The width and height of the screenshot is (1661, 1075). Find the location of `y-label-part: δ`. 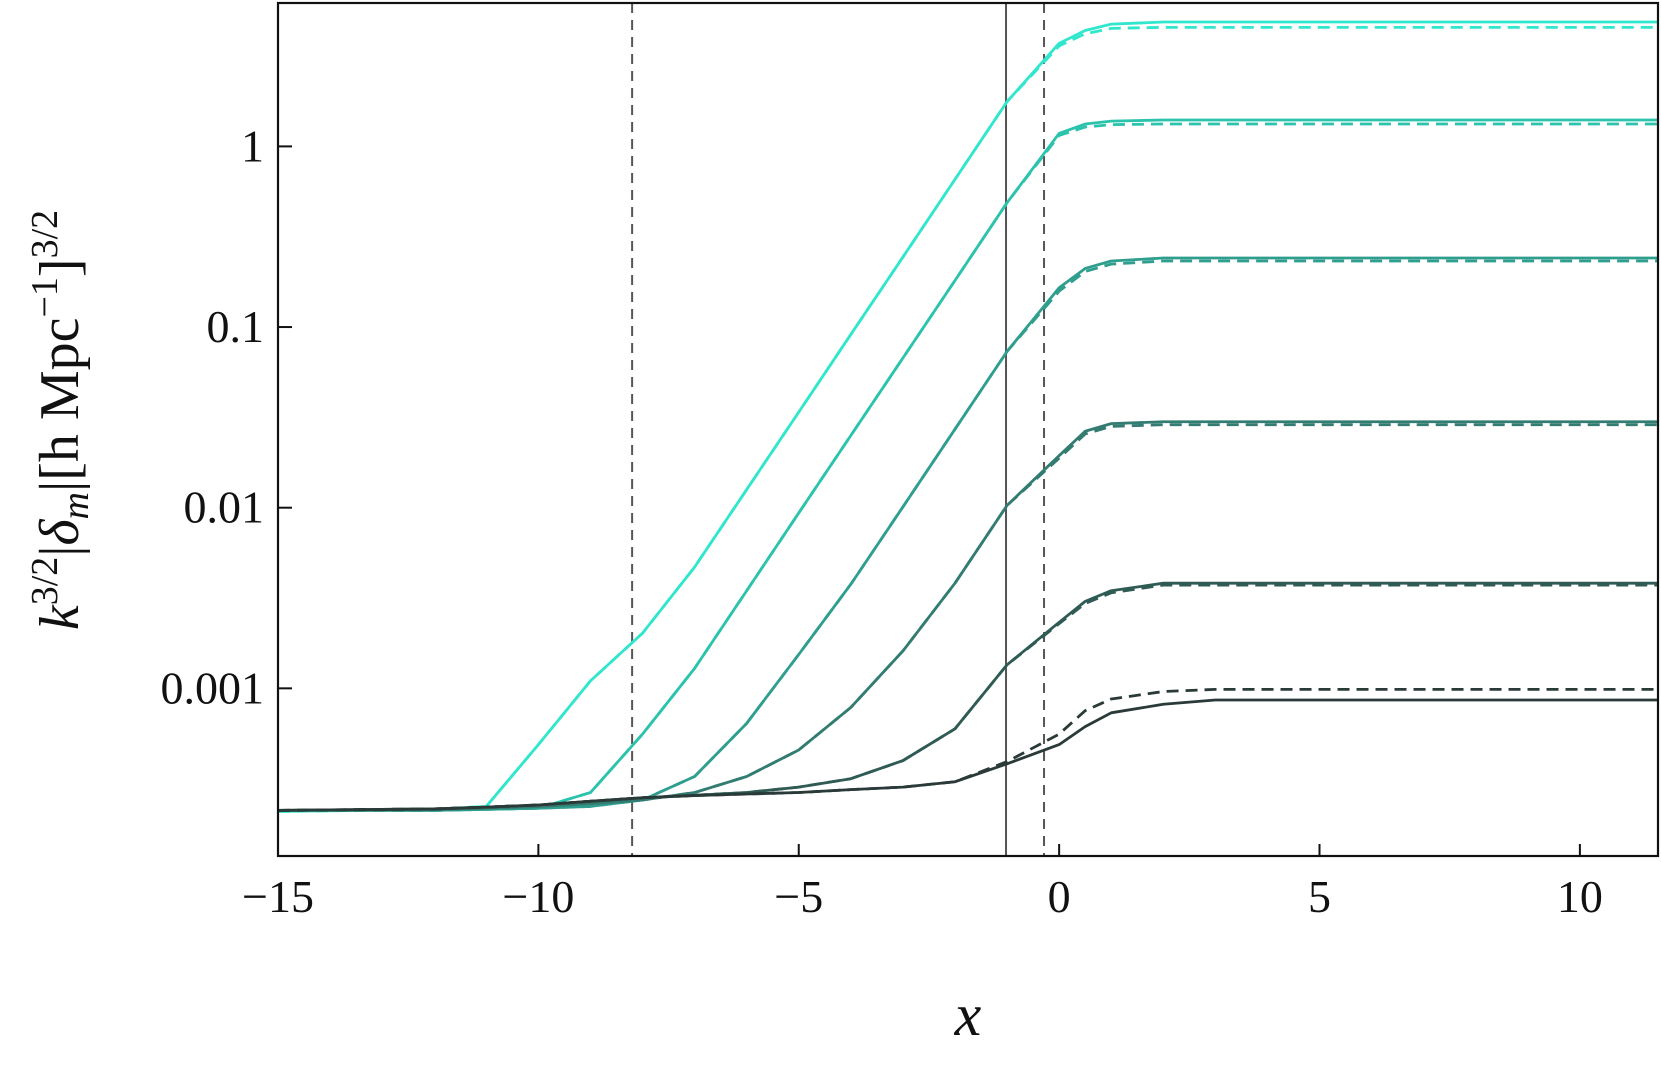

y-label-part: δ is located at coordinates (60, 532).